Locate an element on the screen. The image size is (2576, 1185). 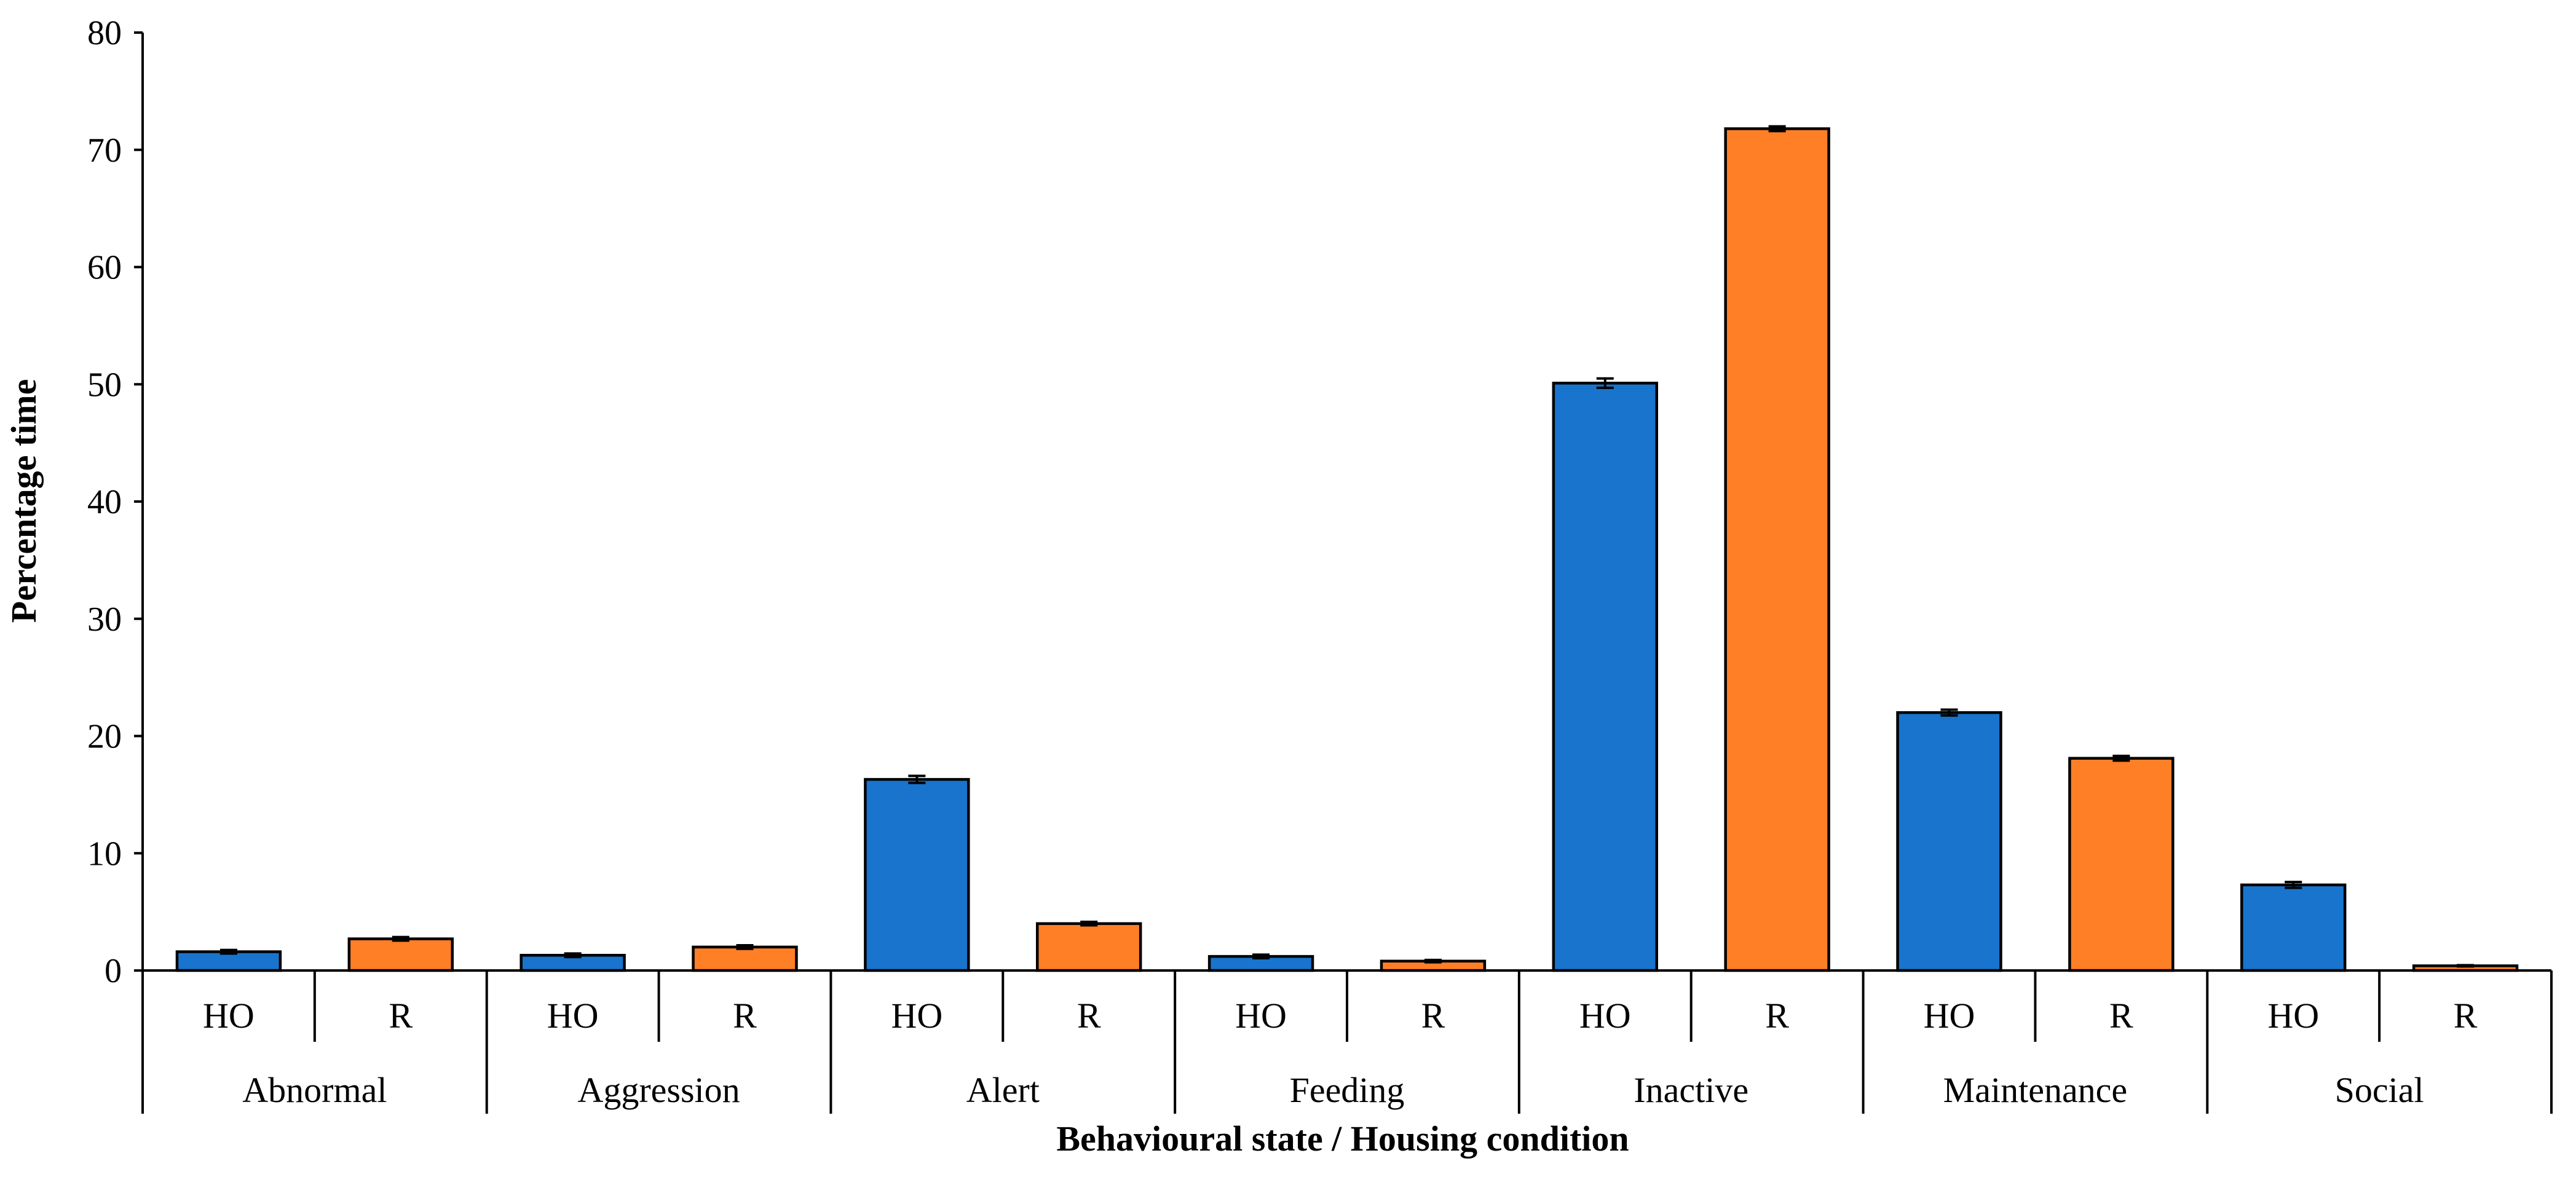
y-tick-label-10: 10 is located at coordinates (105, 854).